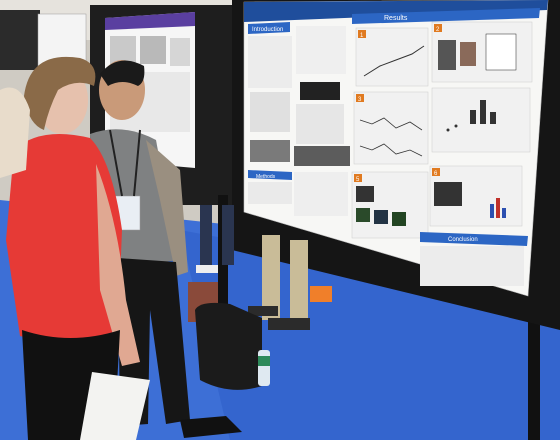 The width and height of the screenshot is (560, 440). What do you see at coordinates (125, 163) in the screenshot?
I see `lanyard` at bounding box center [125, 163].